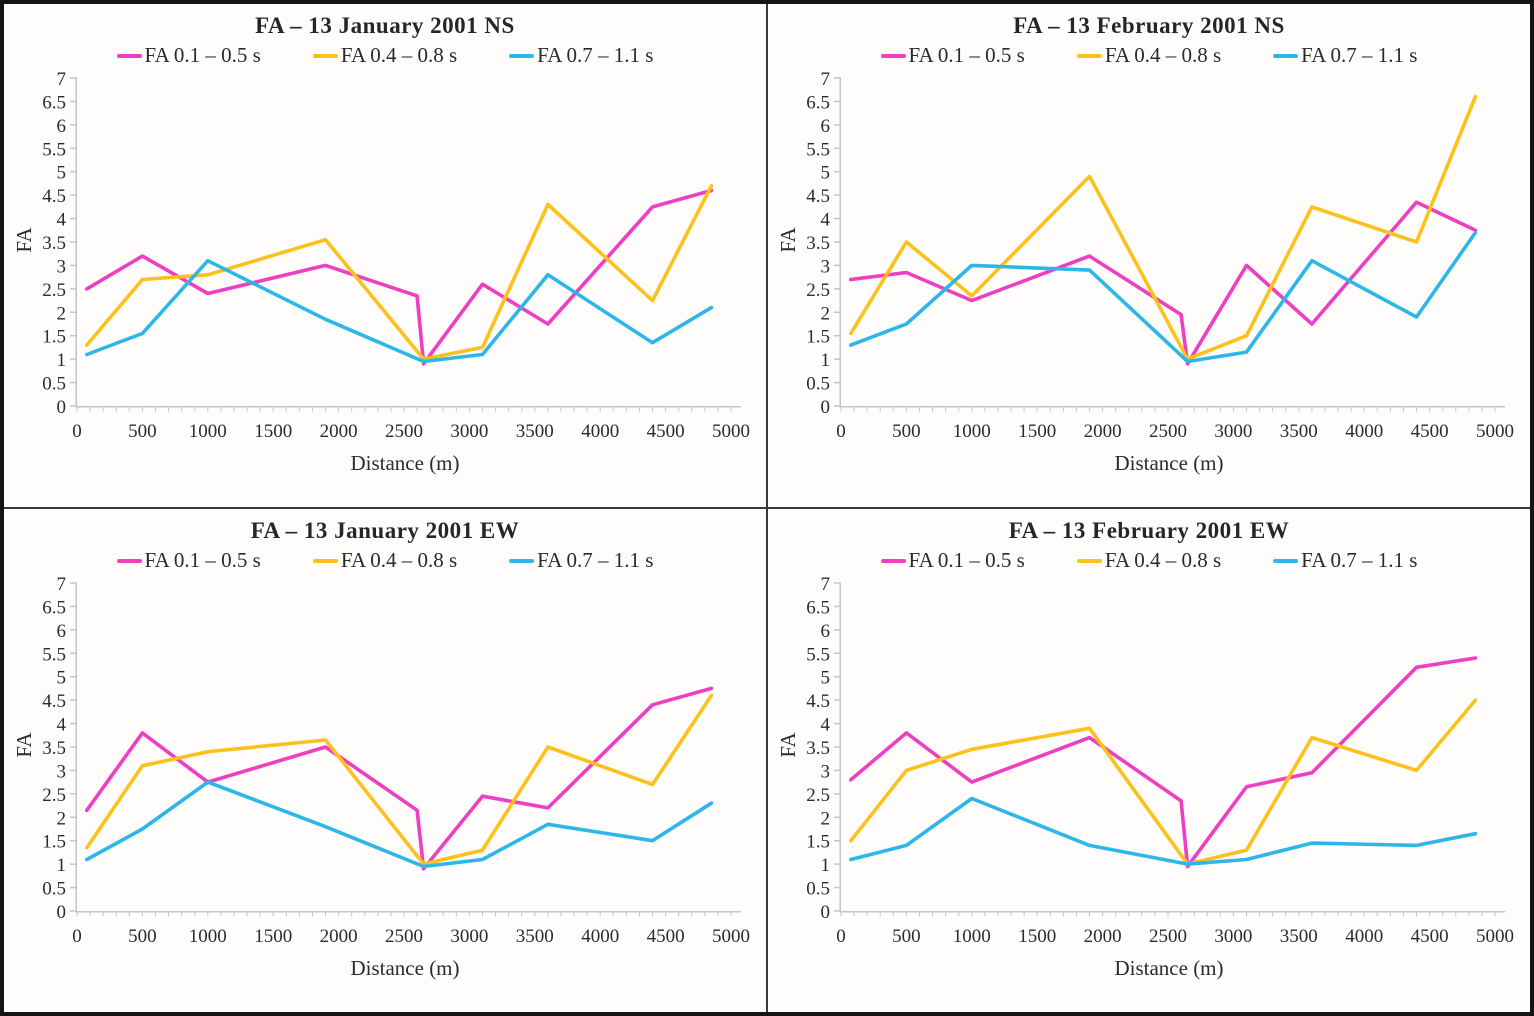 Image resolution: width=1534 pixels, height=1016 pixels. I want to click on y-tick-label: 4, so click(62, 220).